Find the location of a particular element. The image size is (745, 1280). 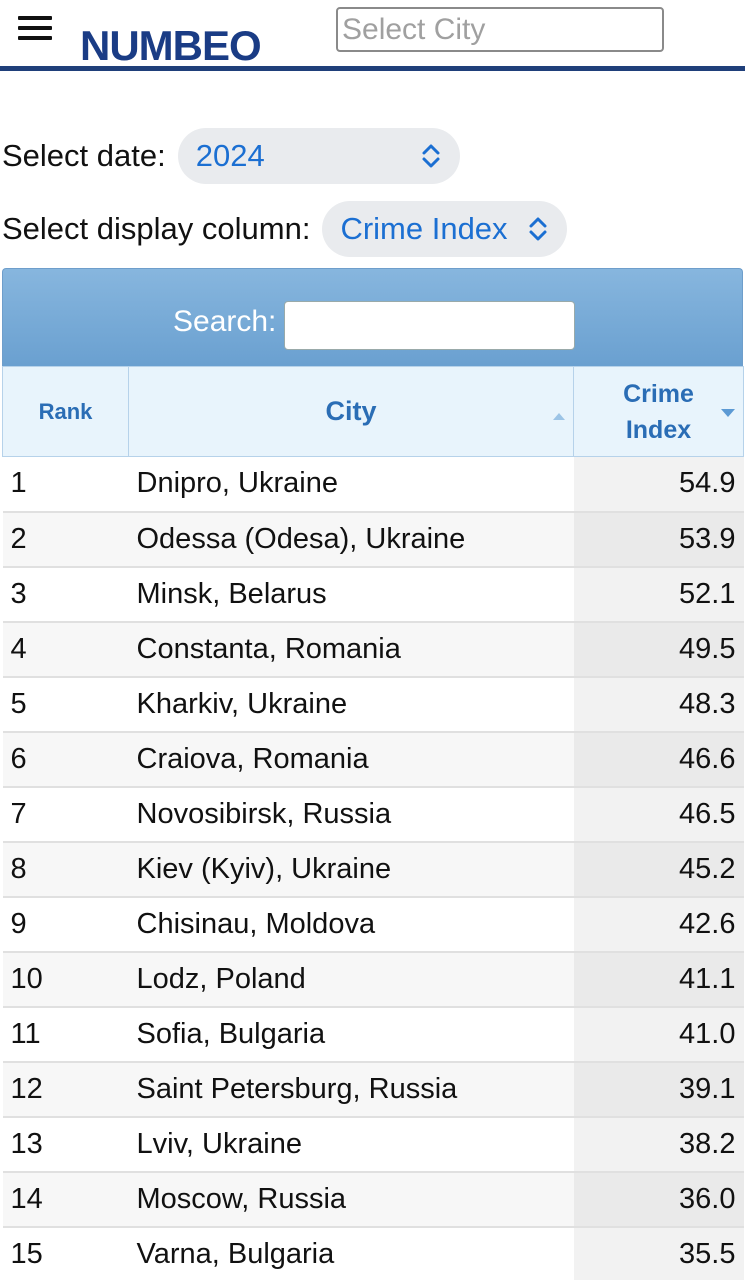

city-header-label: City is located at coordinates (351, 411).